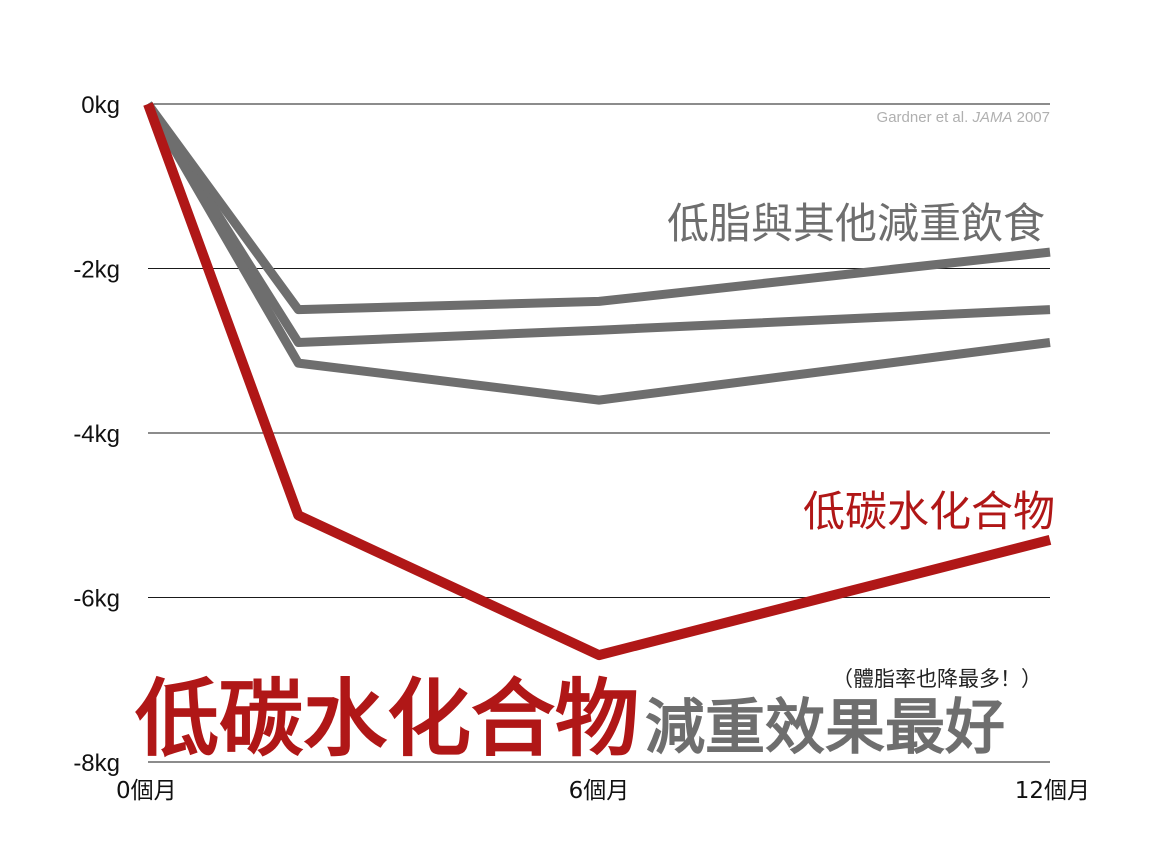  I want to click on x-axis-tick-labels: 0個月 6個月 12個月, so click(603, 791).